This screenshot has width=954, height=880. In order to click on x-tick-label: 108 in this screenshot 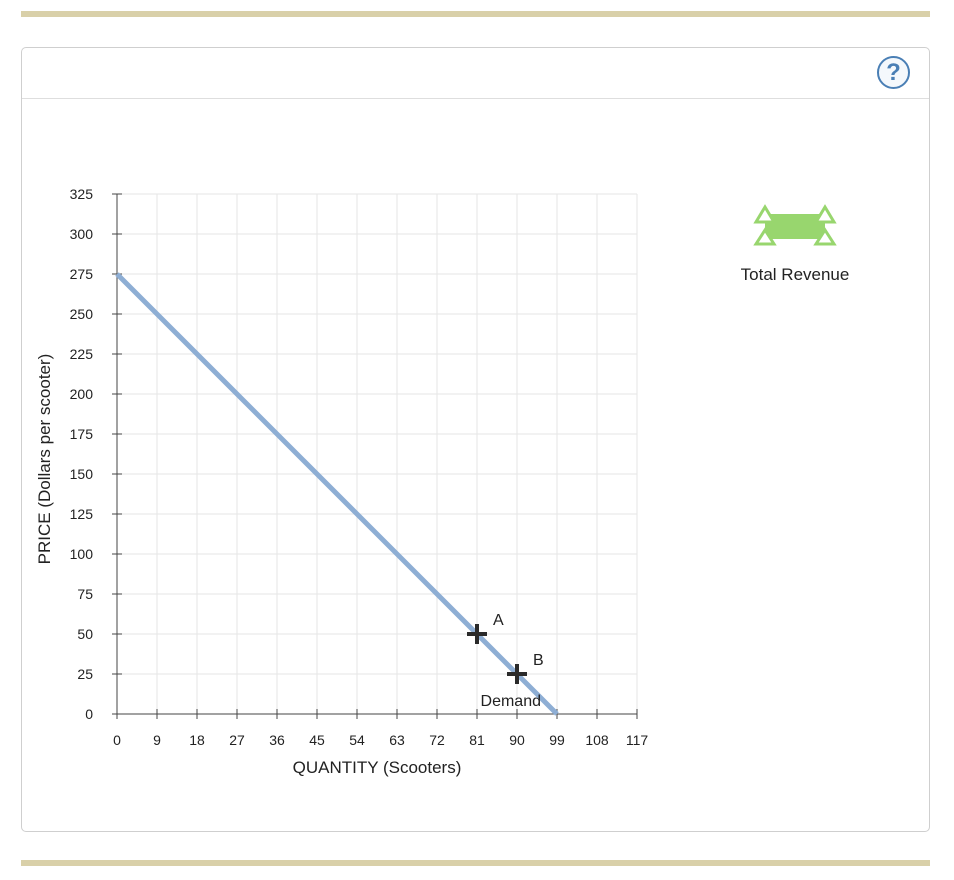, I will do `click(597, 740)`.